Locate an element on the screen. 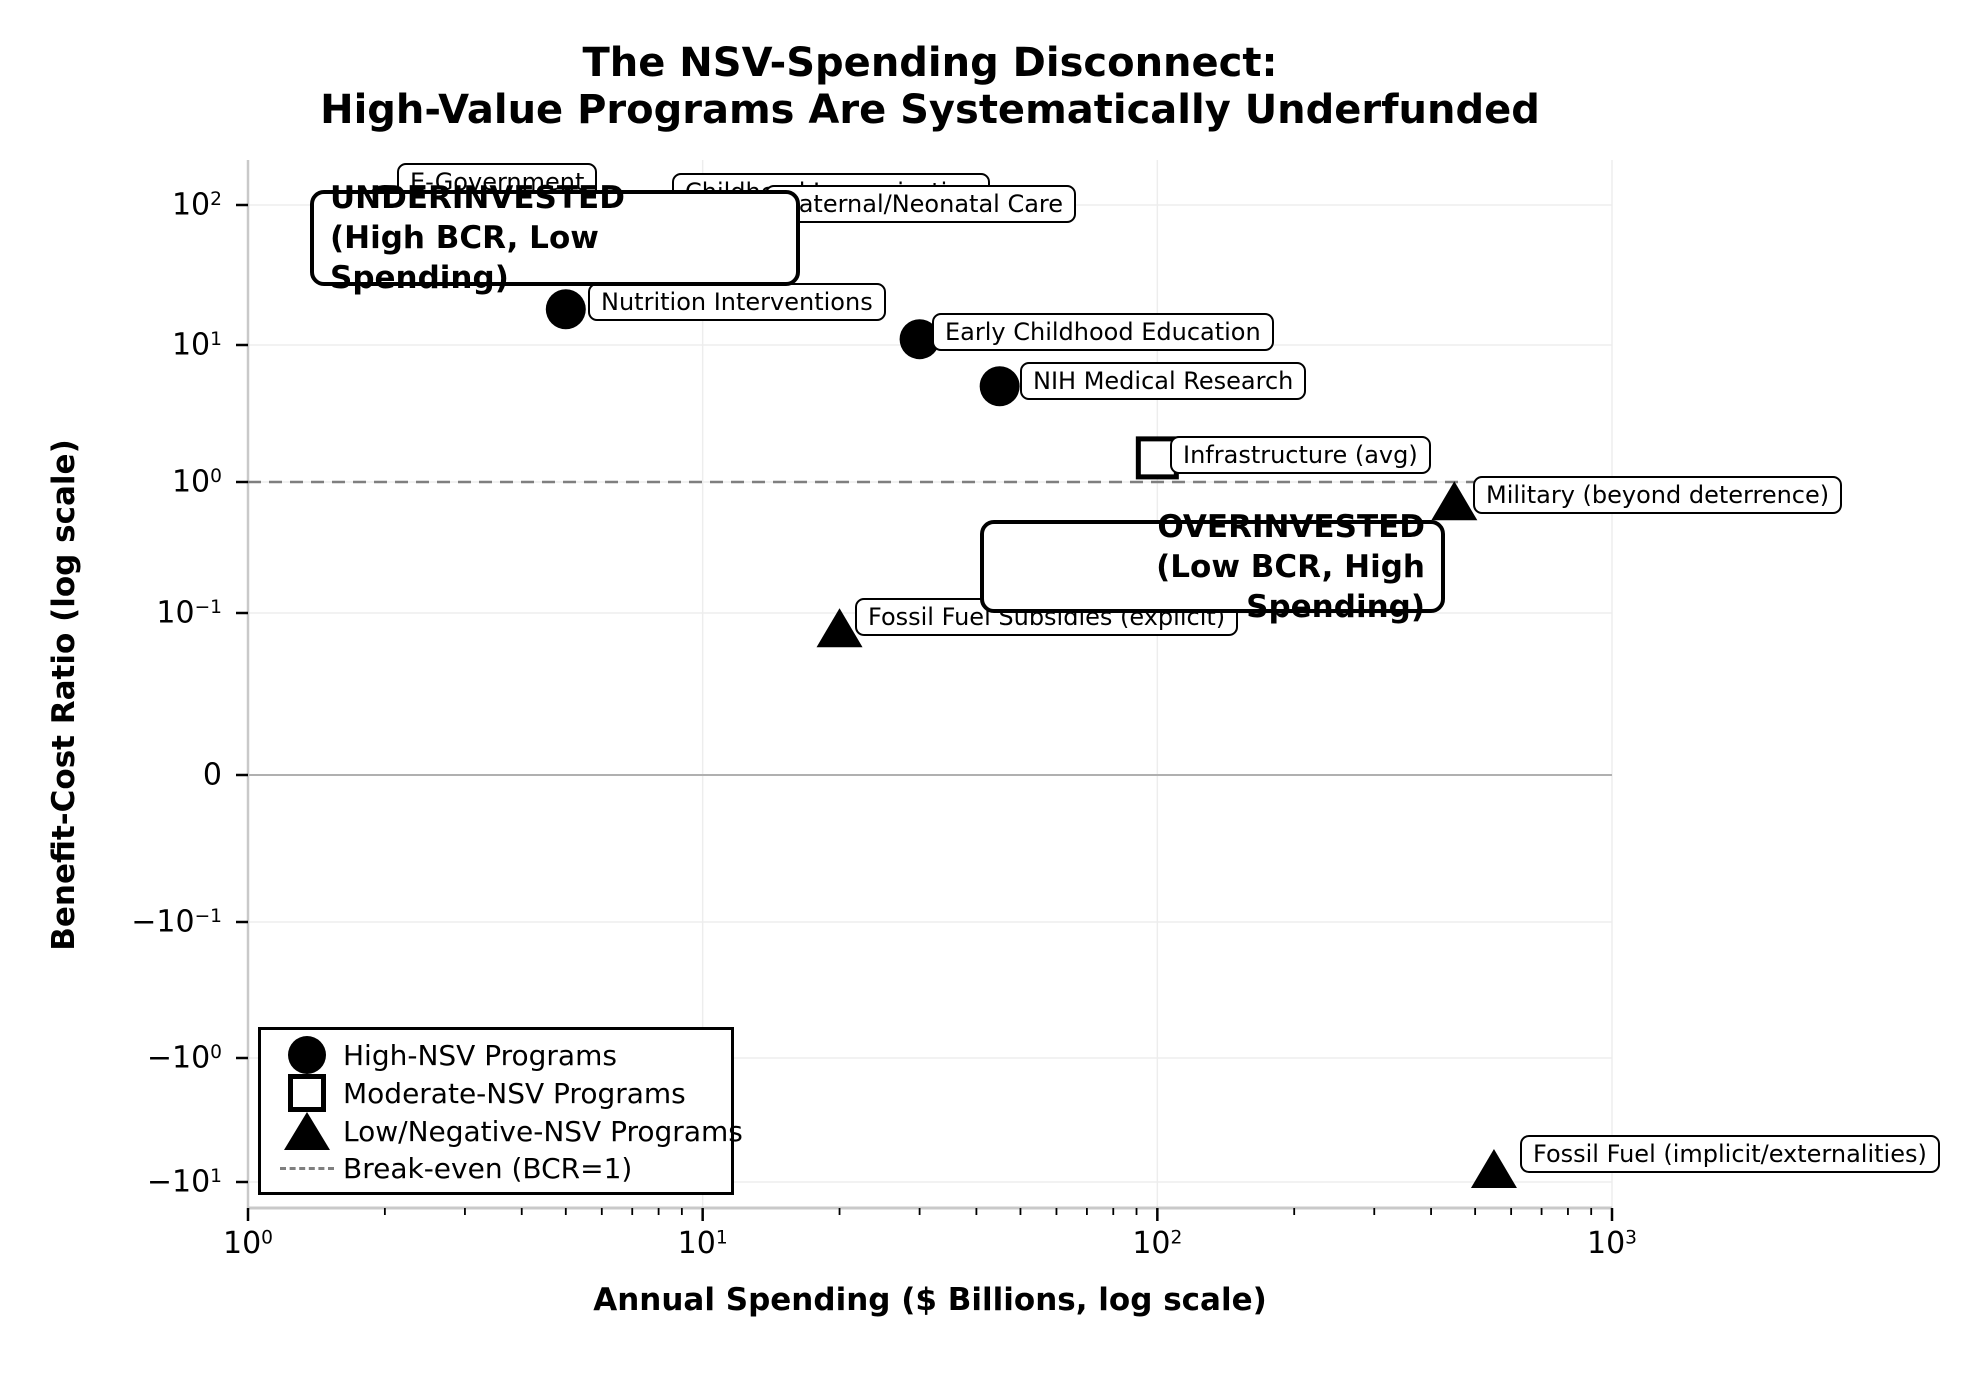 The width and height of the screenshot is (1977, 1384). legend-row-moderate-nsv: Moderate-NSV Programs is located at coordinates (496, 1093).